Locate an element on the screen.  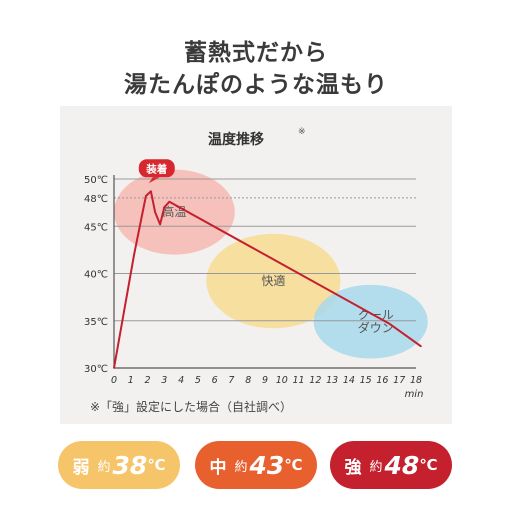
x-tick-label-15: 15 is located at coordinates (366, 380).